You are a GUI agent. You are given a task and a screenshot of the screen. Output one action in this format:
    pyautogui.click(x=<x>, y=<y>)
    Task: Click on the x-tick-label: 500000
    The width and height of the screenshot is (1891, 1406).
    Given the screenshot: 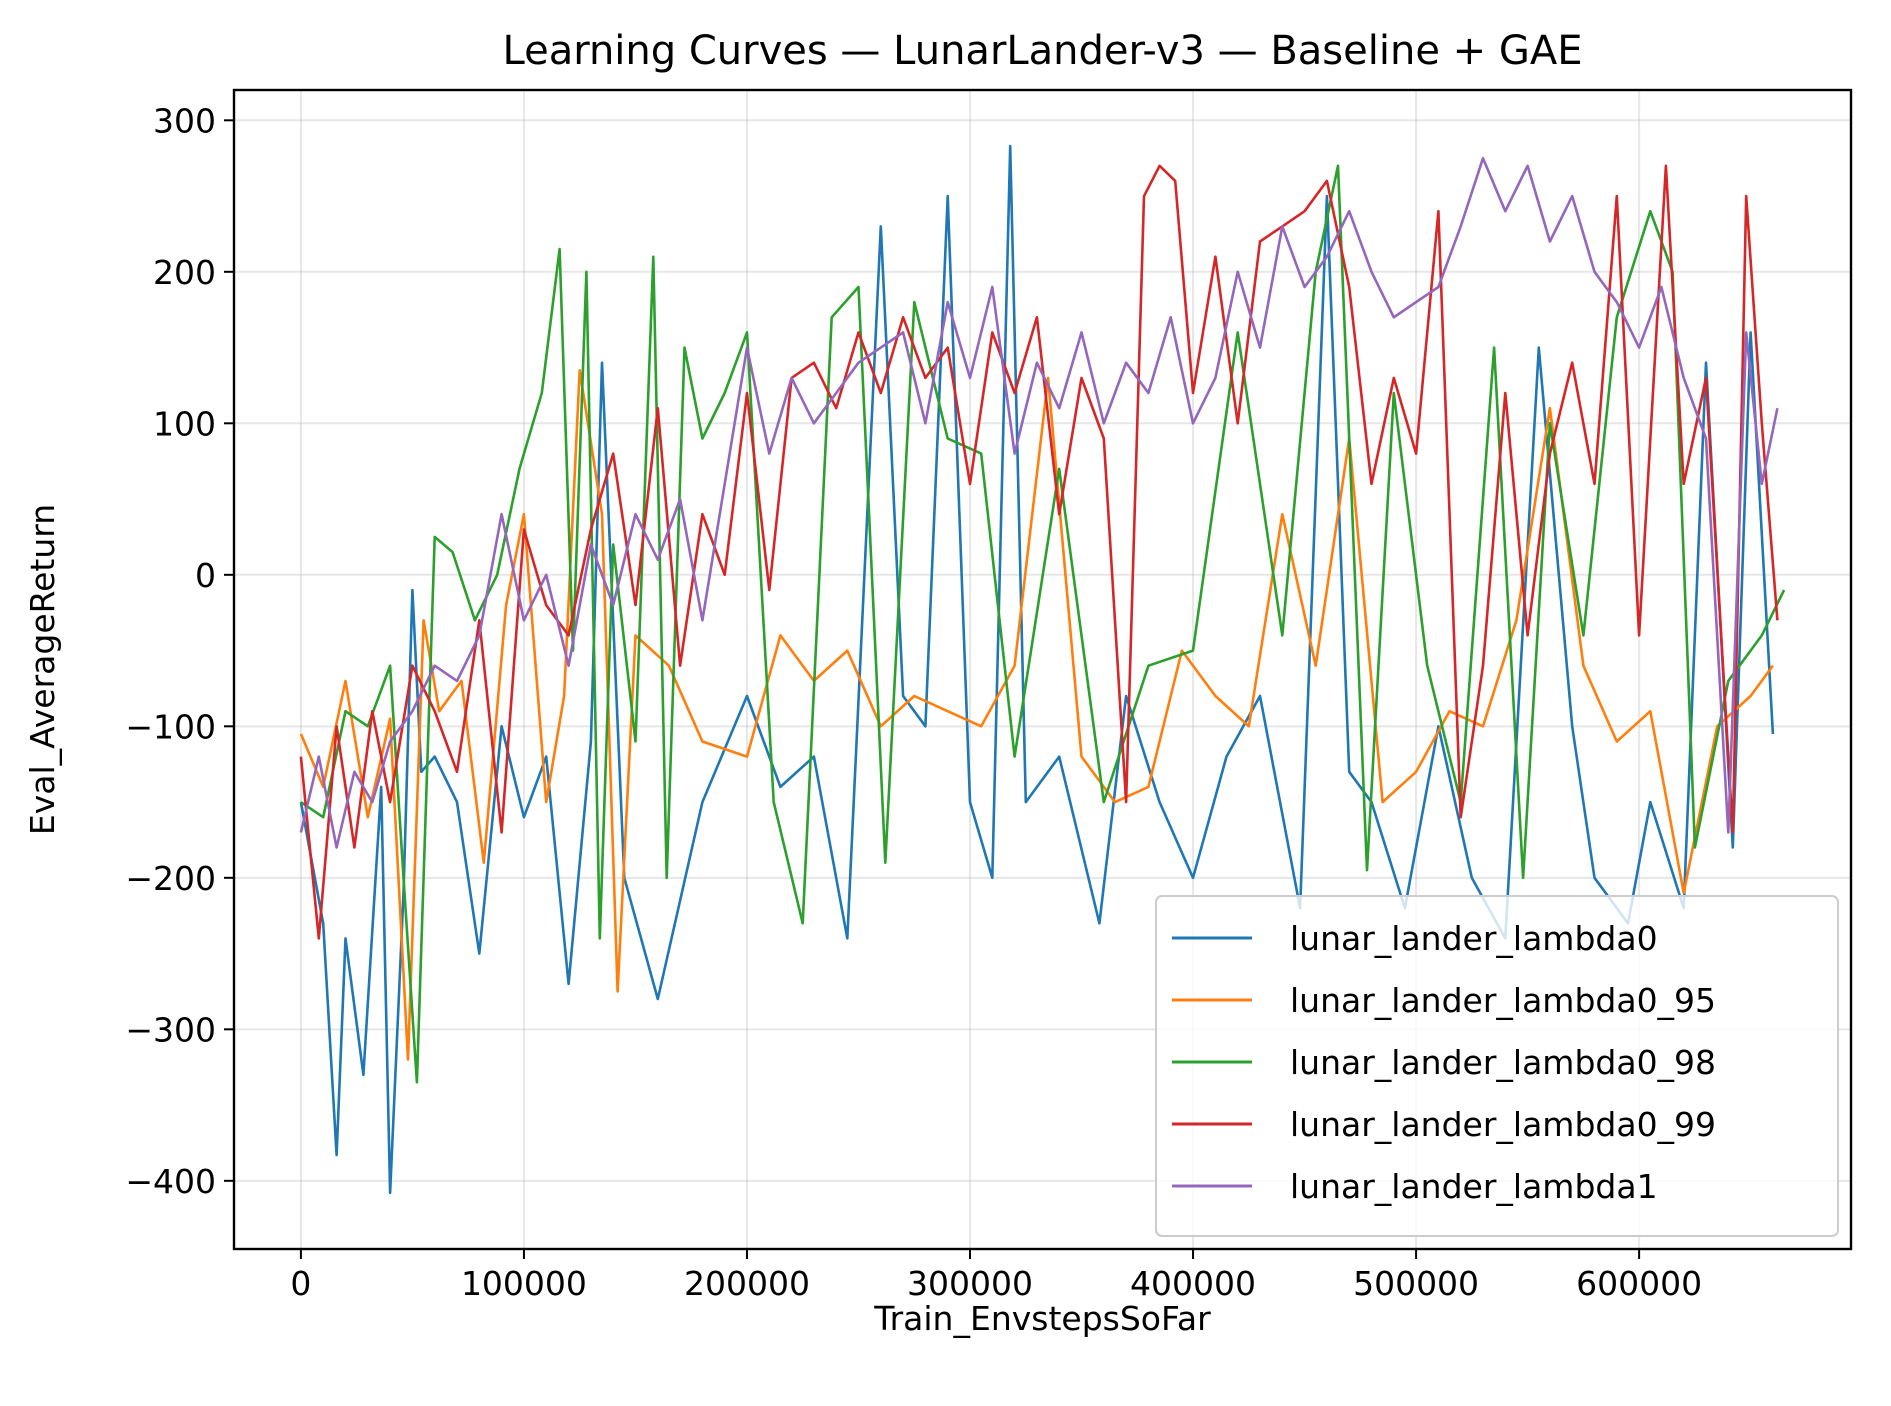 What is the action you would take?
    pyautogui.click(x=1416, y=1283)
    